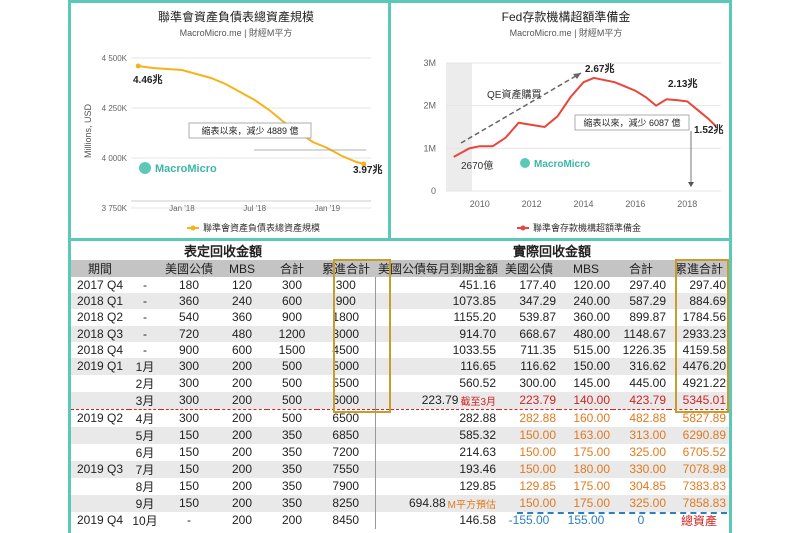 The width and height of the screenshot is (800, 533). Describe the element at coordinates (699, 333) in the screenshot. I see `table-cell: 2933.23` at that location.